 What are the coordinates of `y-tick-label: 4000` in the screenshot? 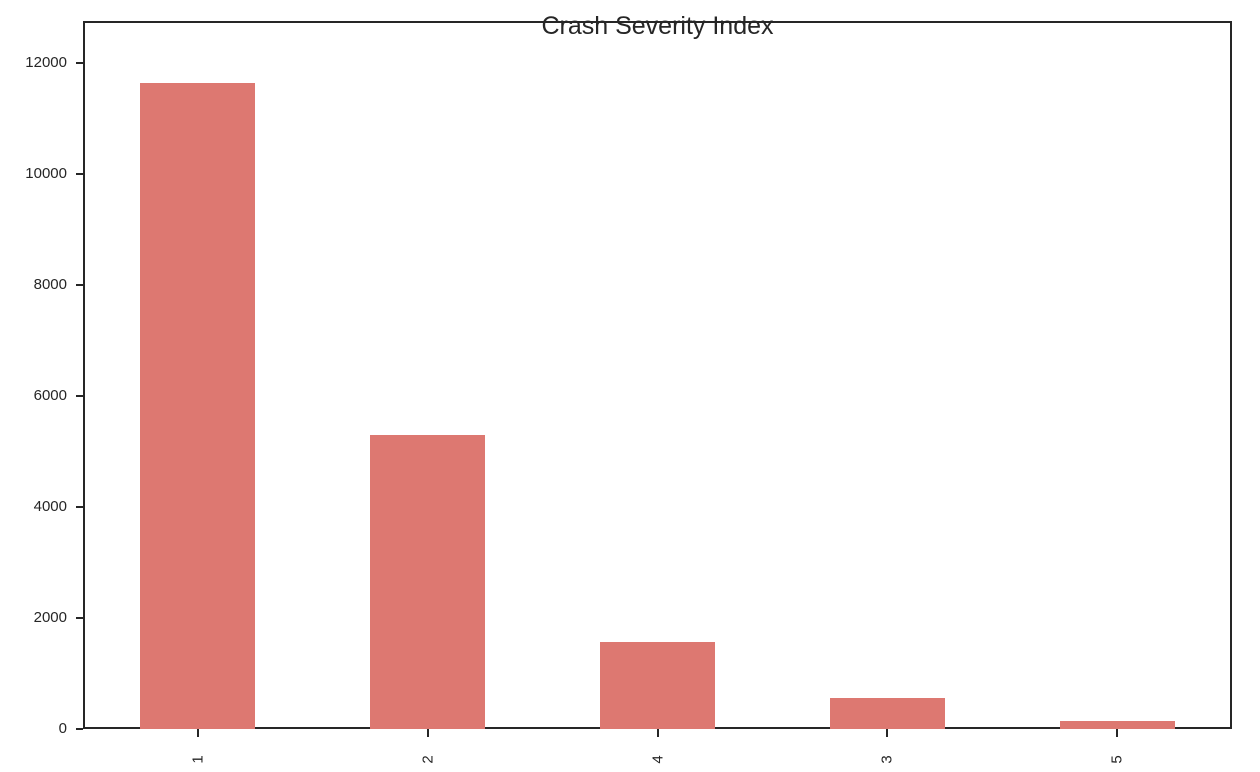 It's located at (50, 506).